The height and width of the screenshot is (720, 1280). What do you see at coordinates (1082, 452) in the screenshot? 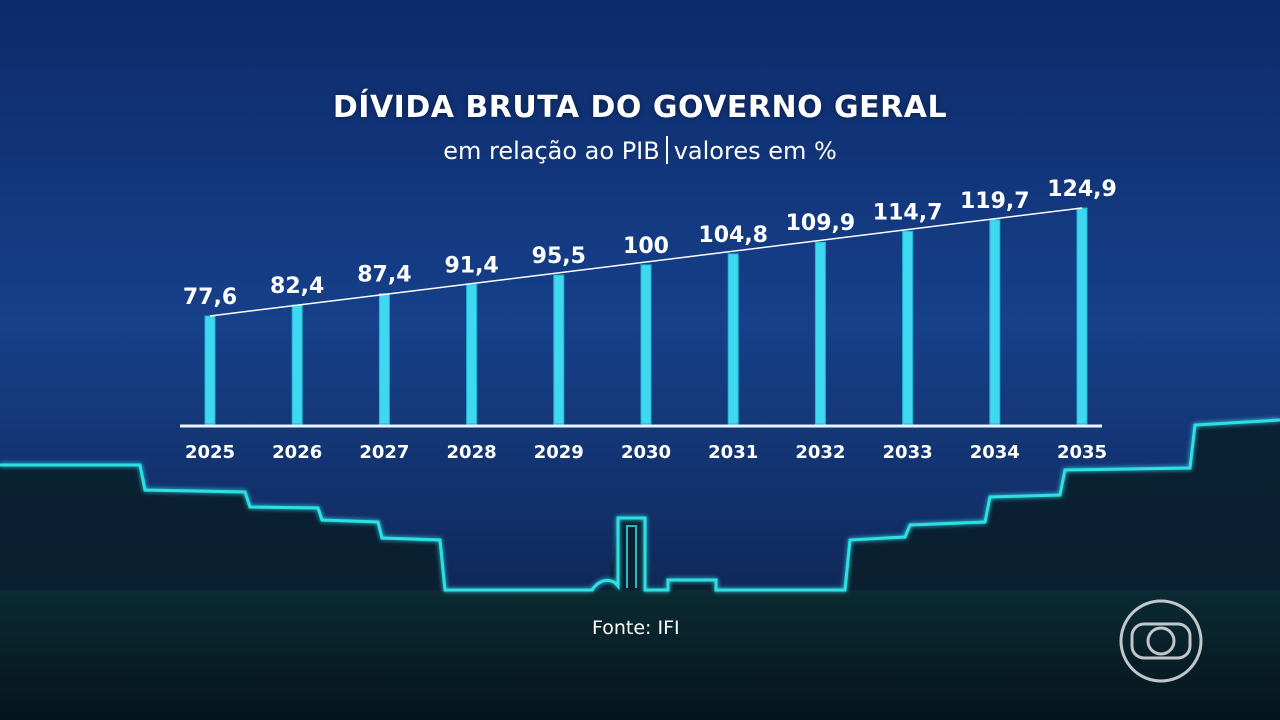
I see `tick-label-2035: 2035` at bounding box center [1082, 452].